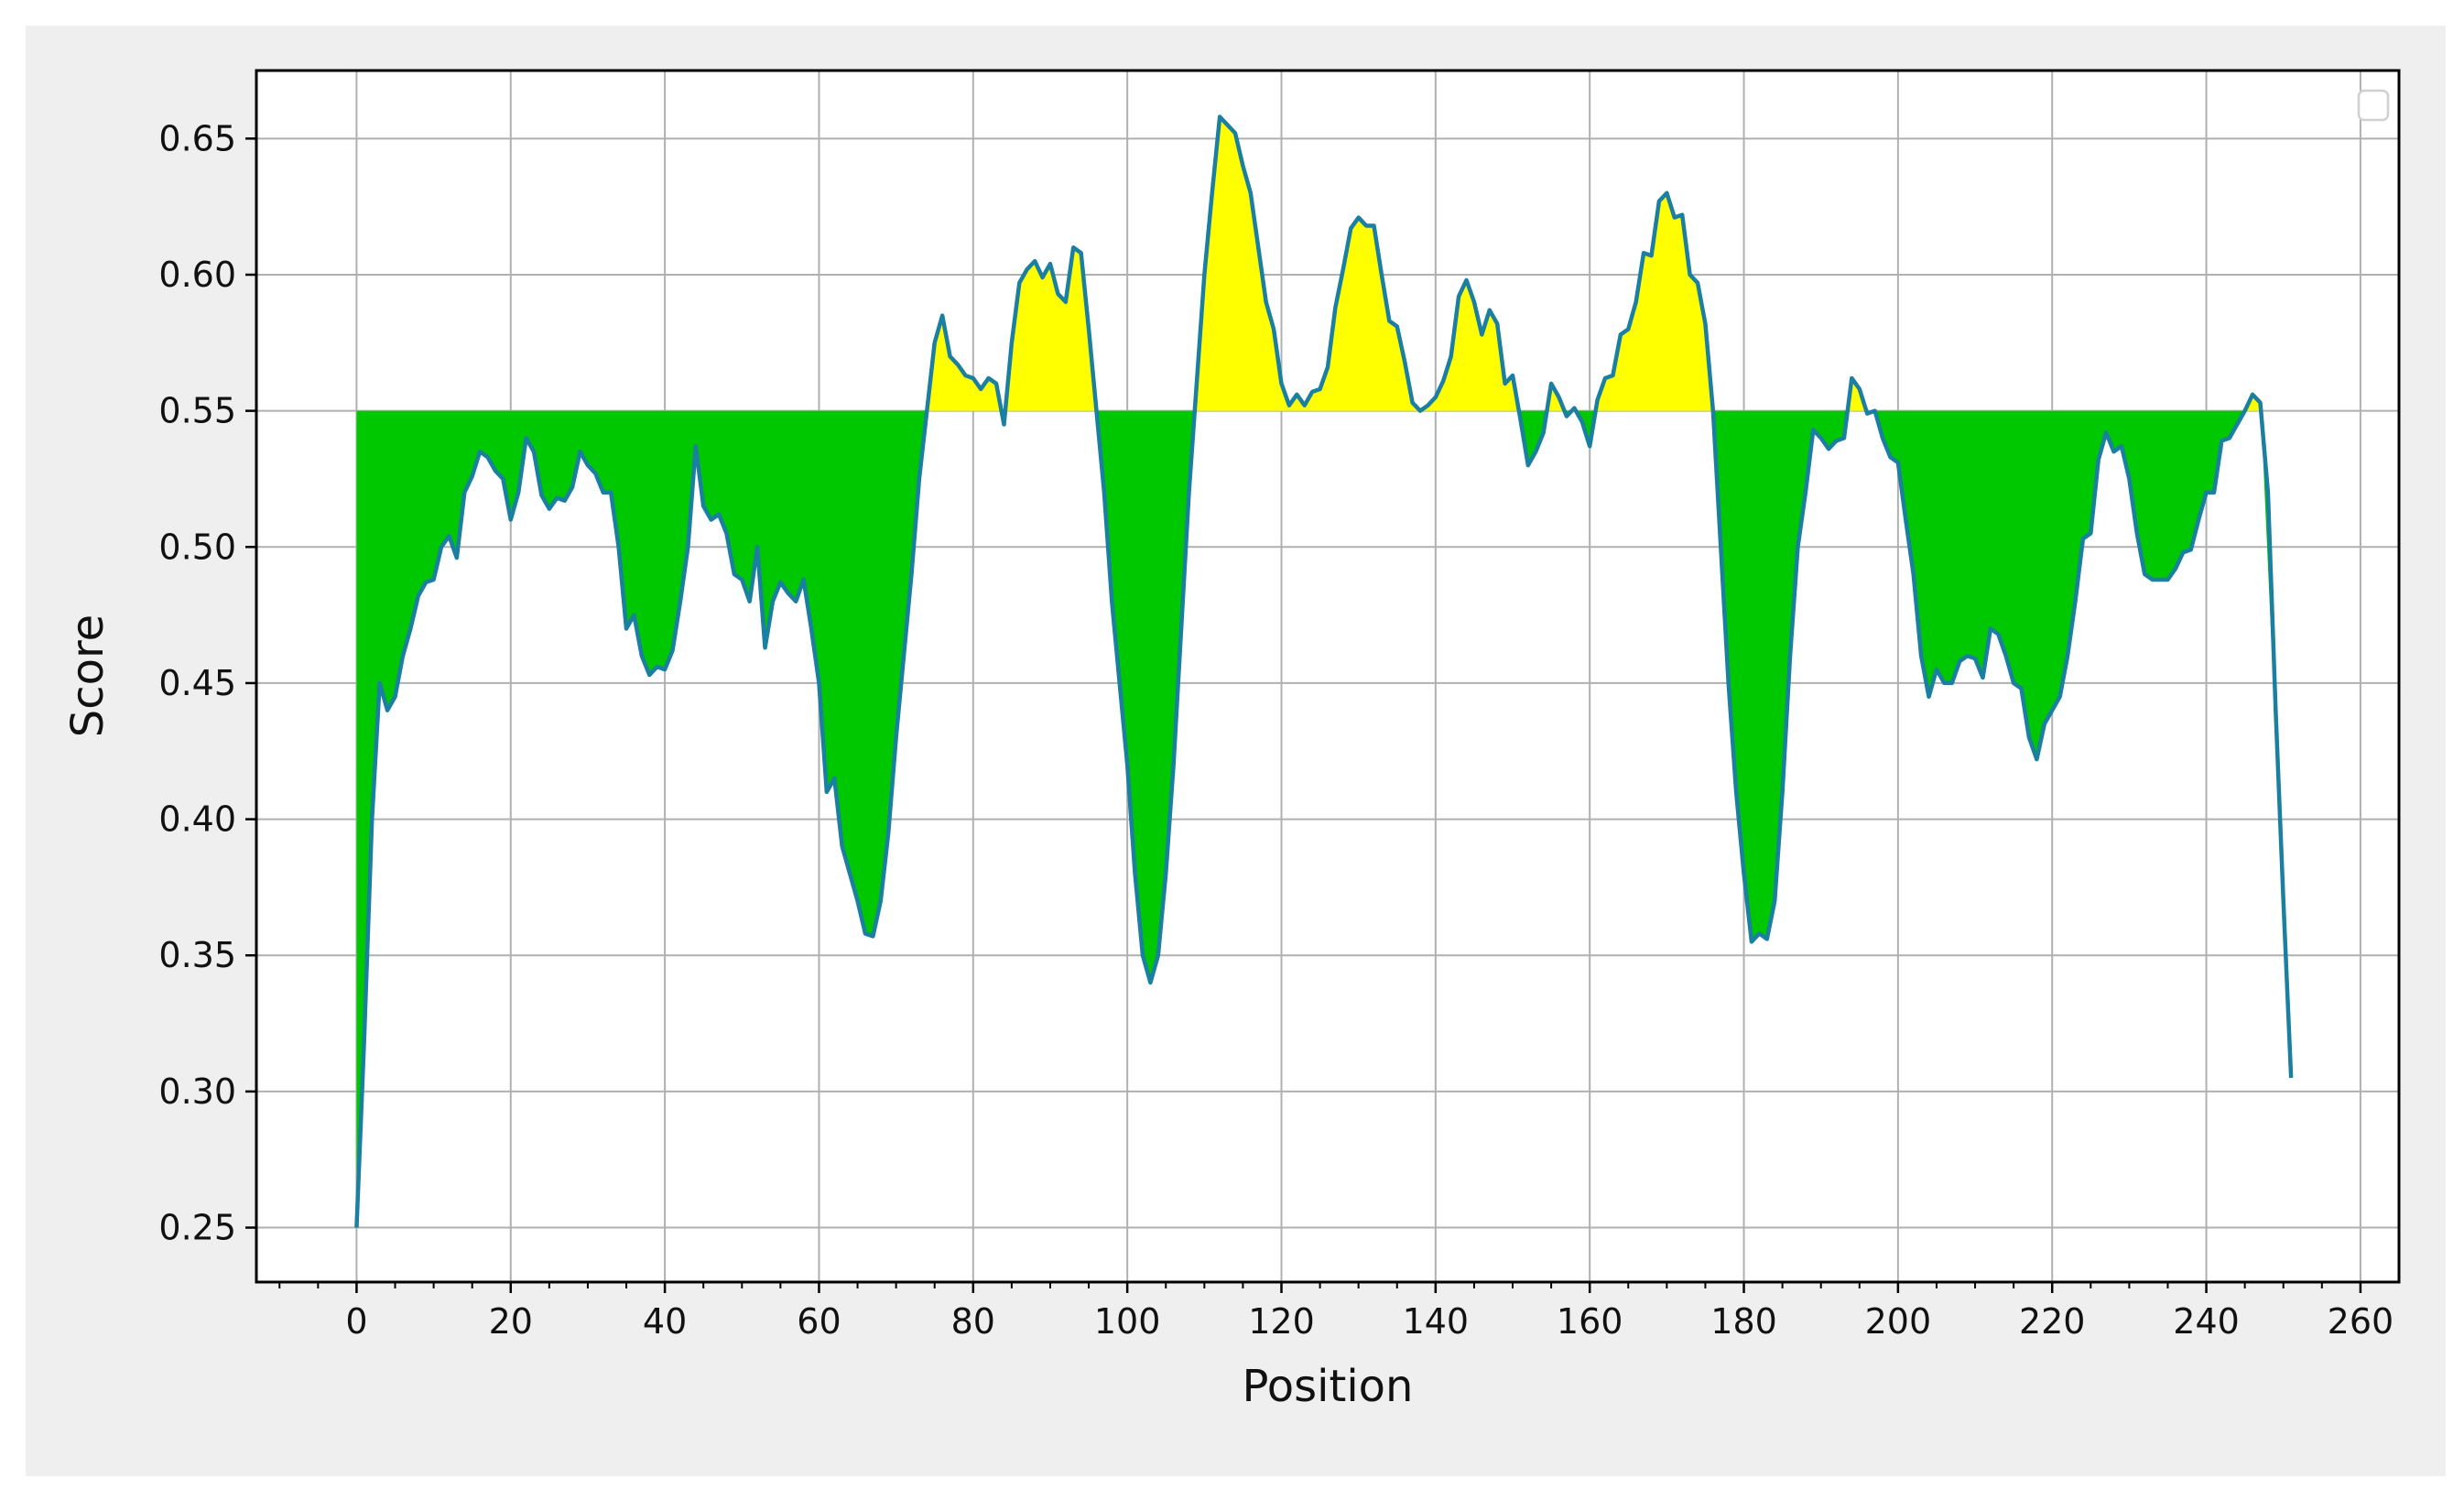 This screenshot has height=1500, width=2464. I want to click on x-tick-label: 40, so click(665, 1322).